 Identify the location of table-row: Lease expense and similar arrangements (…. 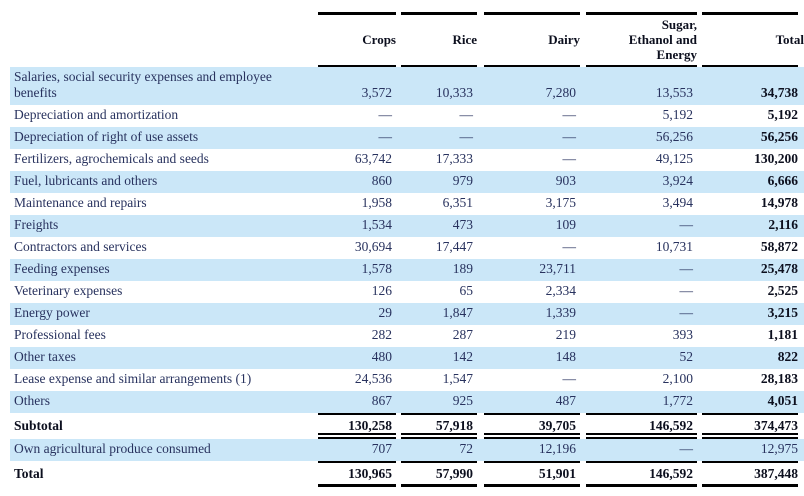
(407, 380).